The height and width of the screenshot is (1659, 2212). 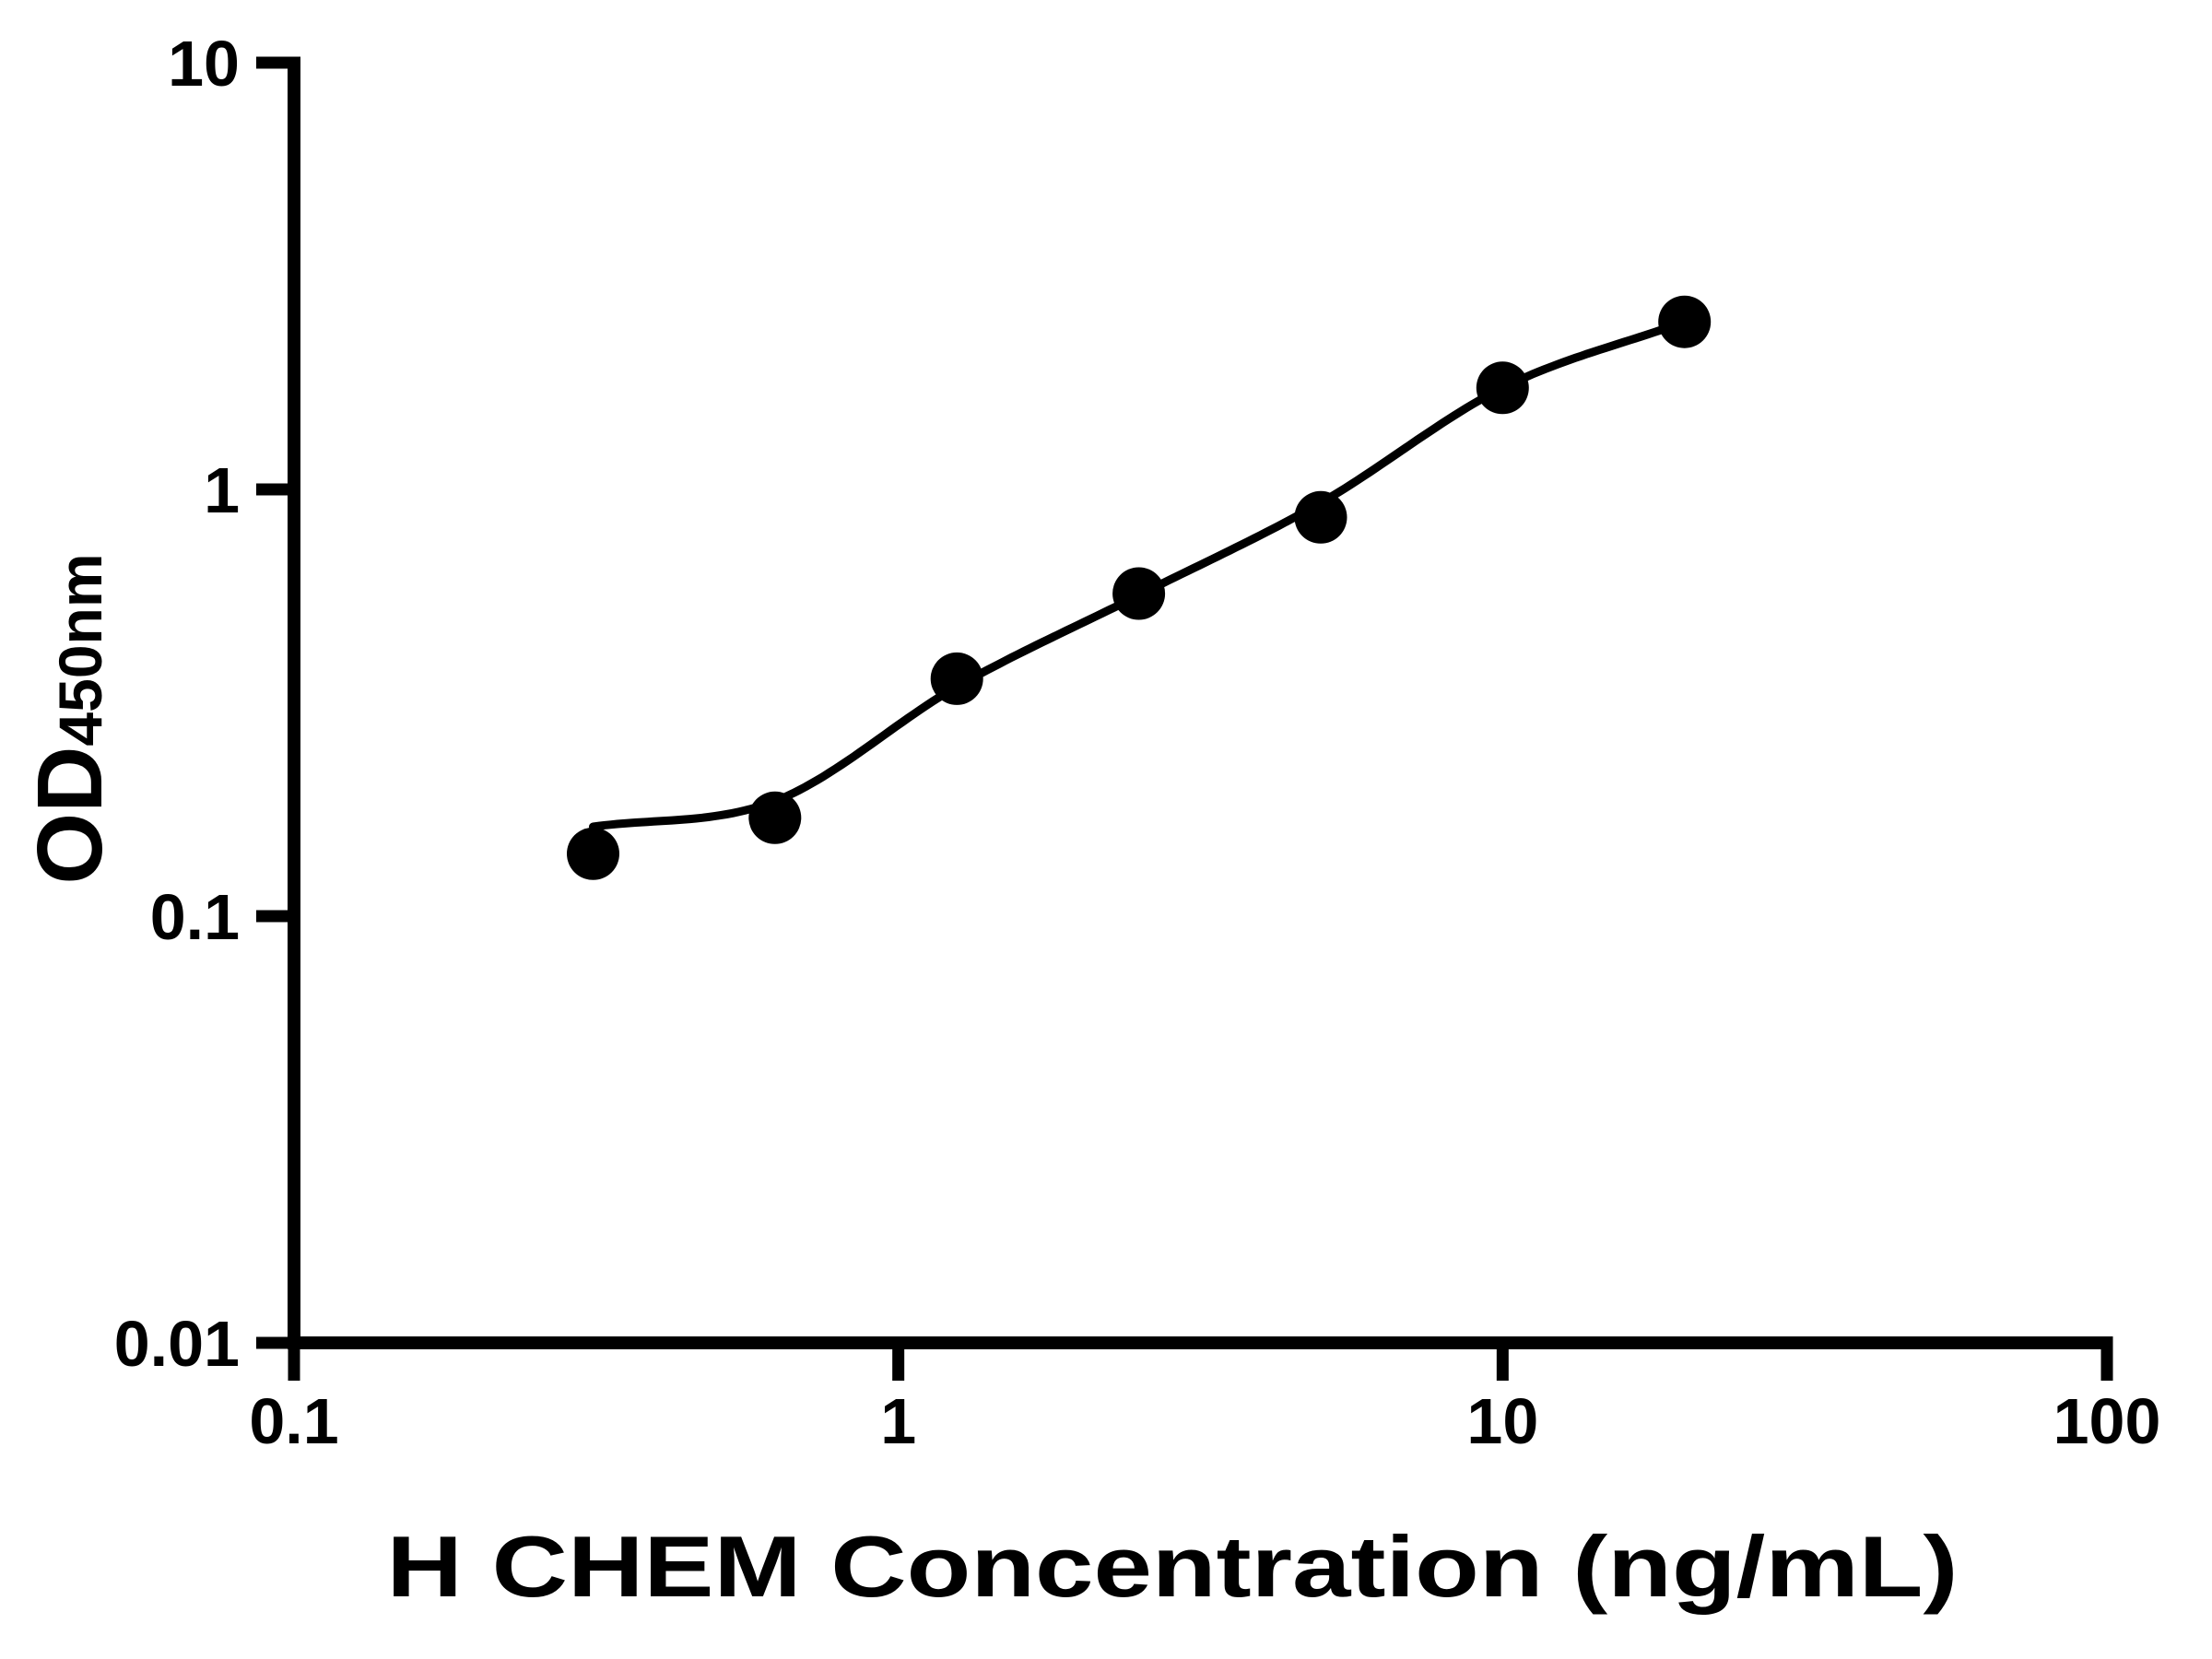 I want to click on x-tick-label: 10, so click(x=1502, y=1421).